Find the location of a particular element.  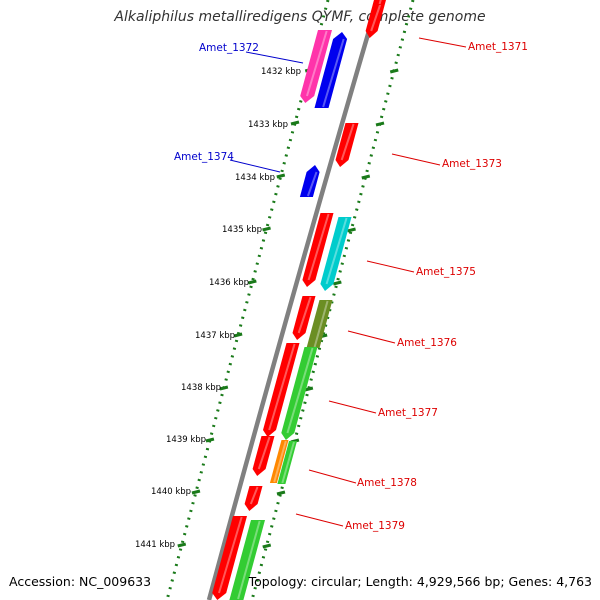

gene-label-amet-1376: Amet_1376 is located at coordinates (427, 343).